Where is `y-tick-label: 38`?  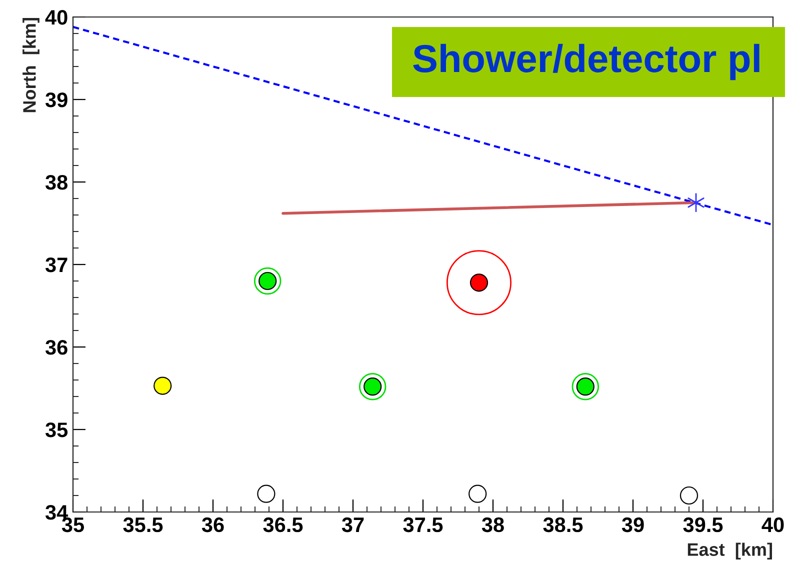
y-tick-label: 38 is located at coordinates (56, 182).